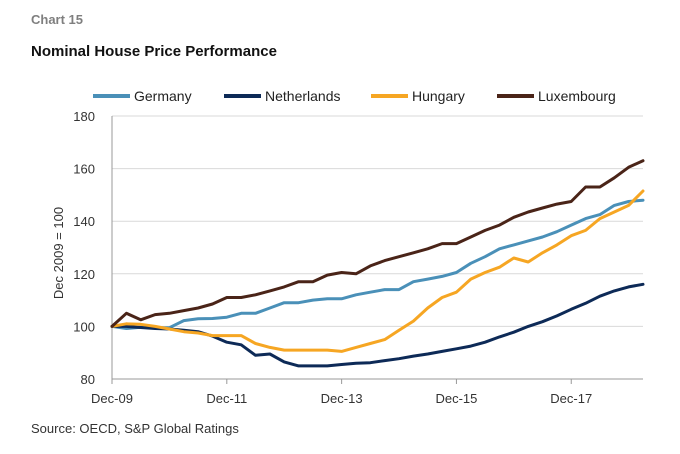  Describe the element at coordinates (226, 398) in the screenshot. I see `x-tick-label: Dec-11` at that location.